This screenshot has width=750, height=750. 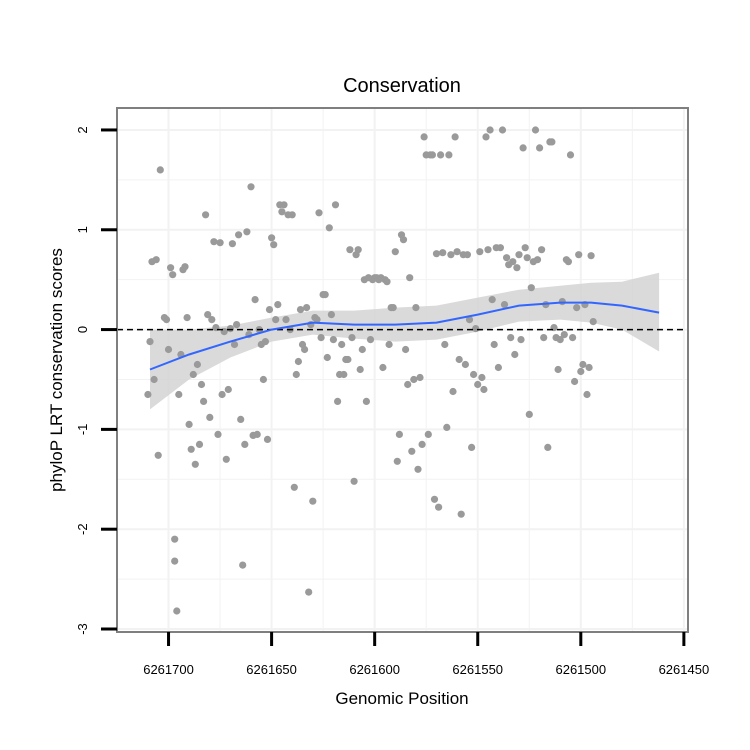 I want to click on confidence-band, so click(x=405, y=341).